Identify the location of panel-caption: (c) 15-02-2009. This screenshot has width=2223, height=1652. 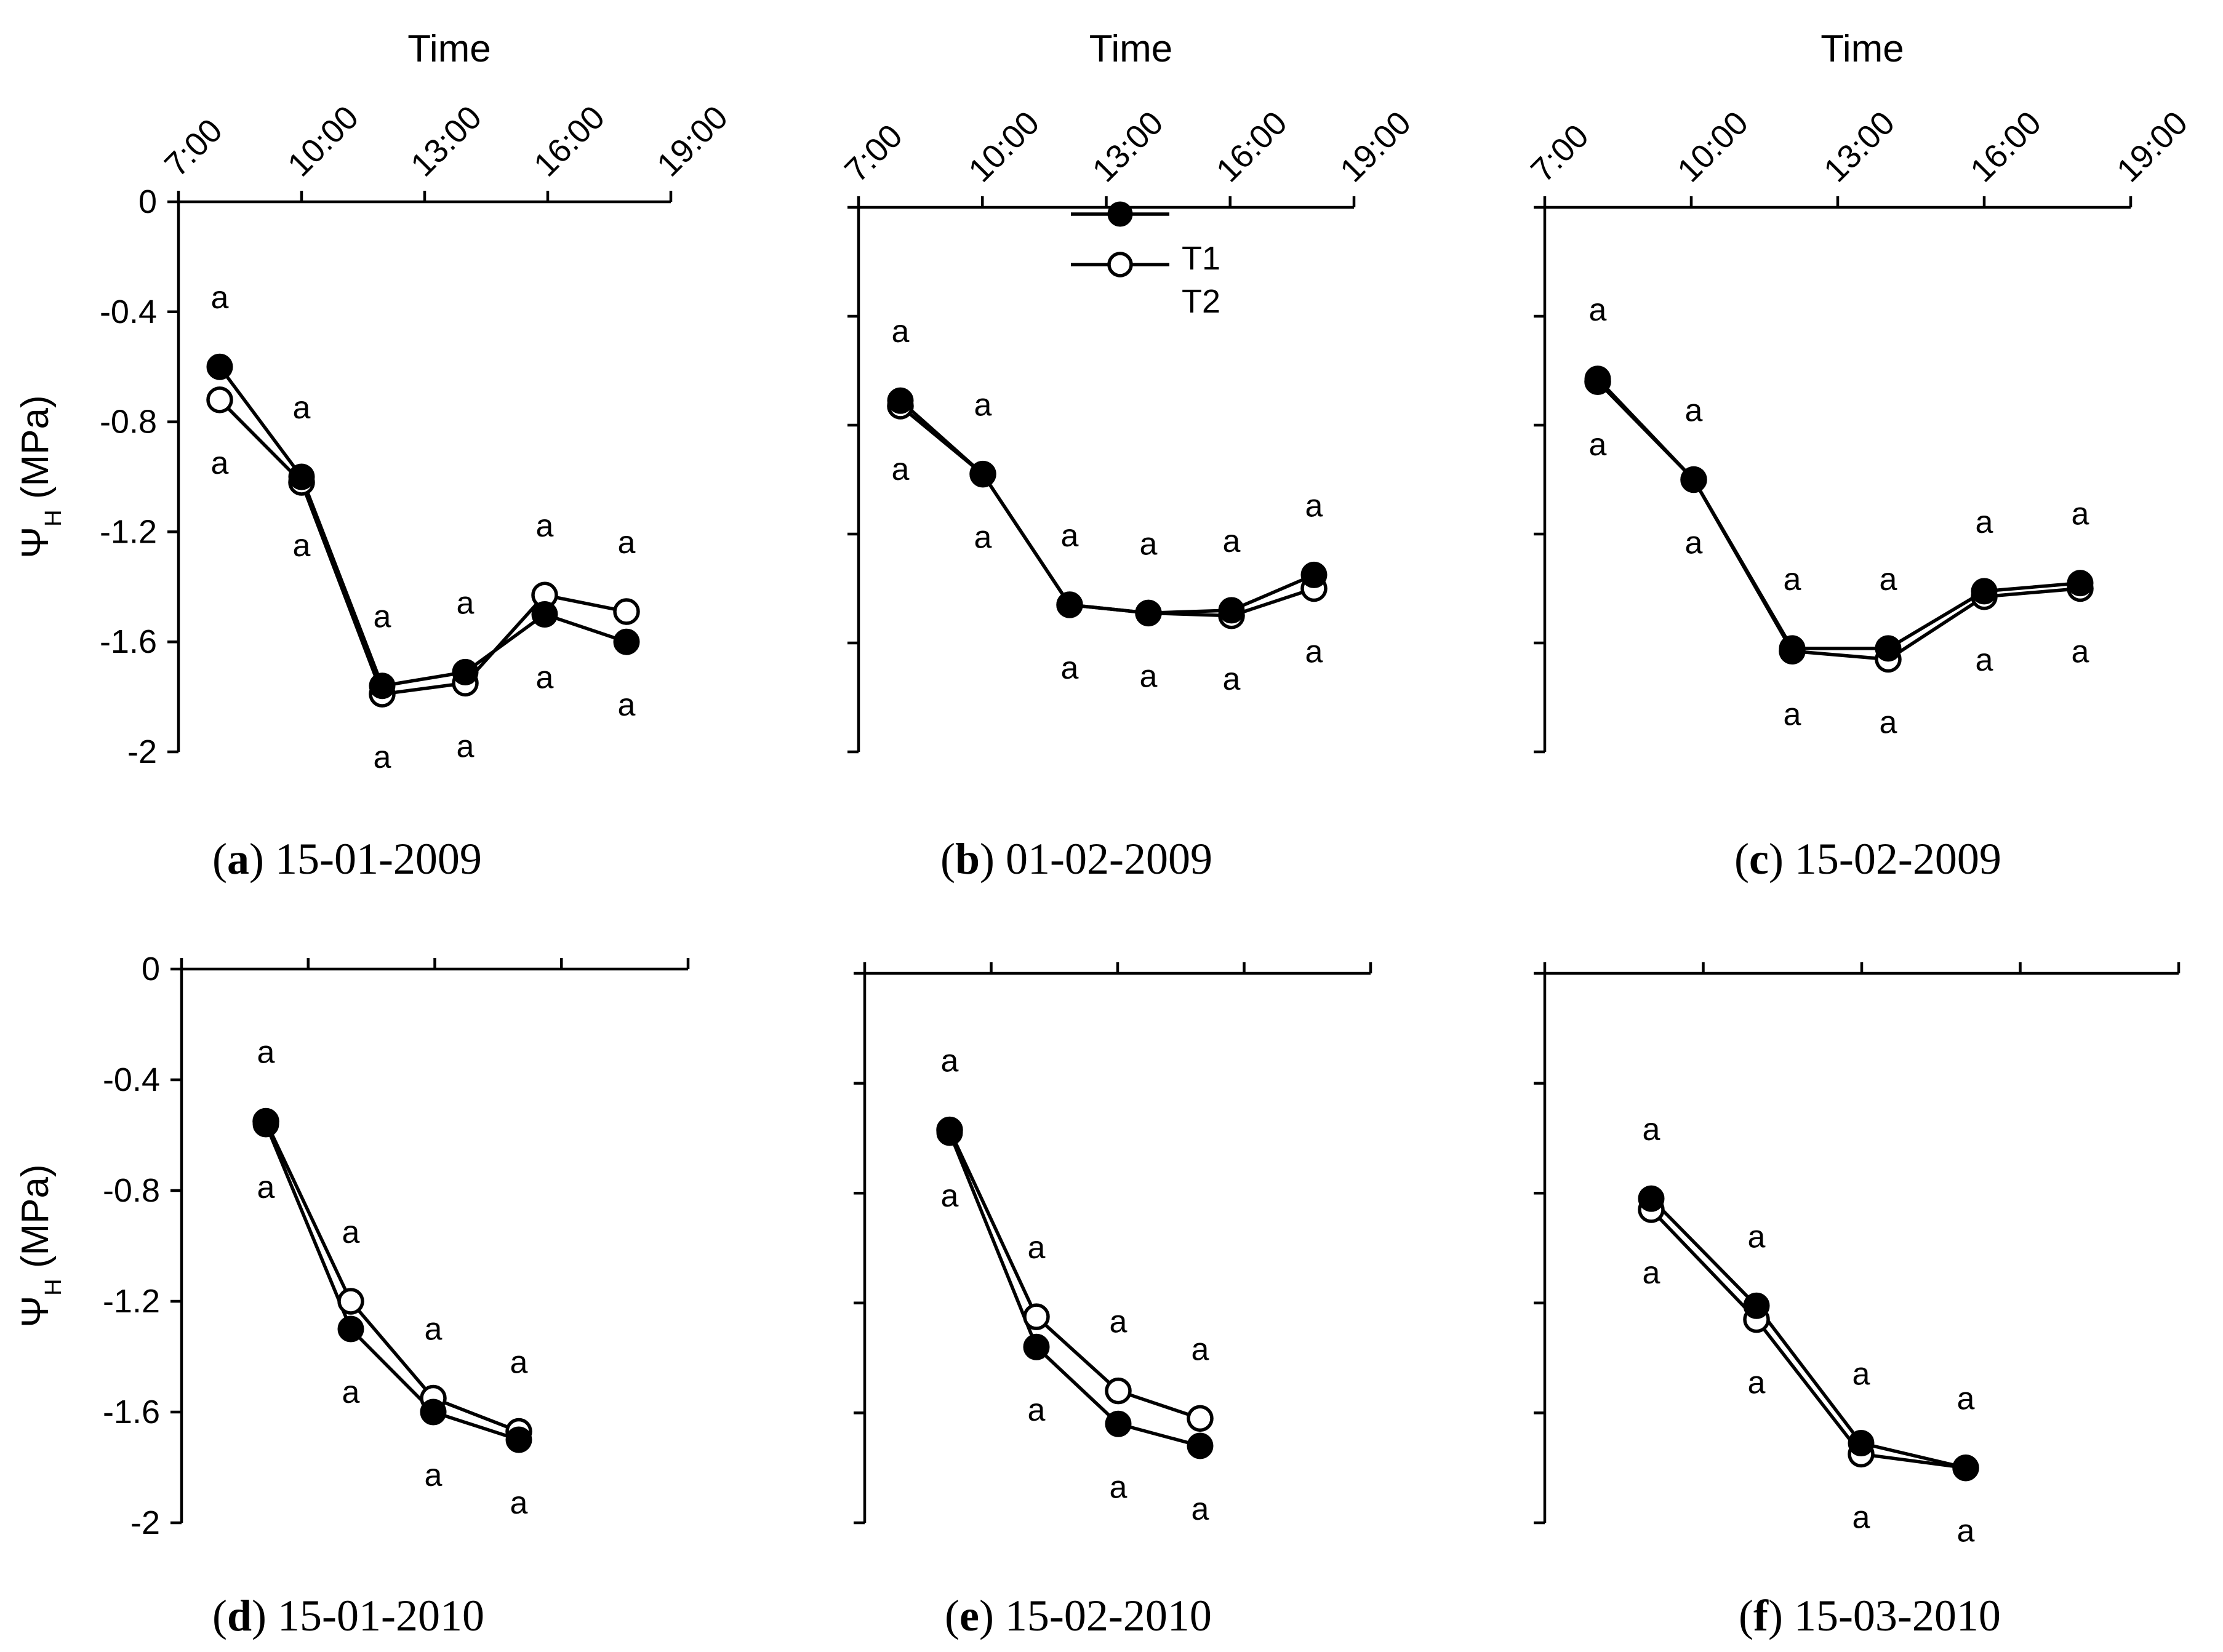
(1867, 859).